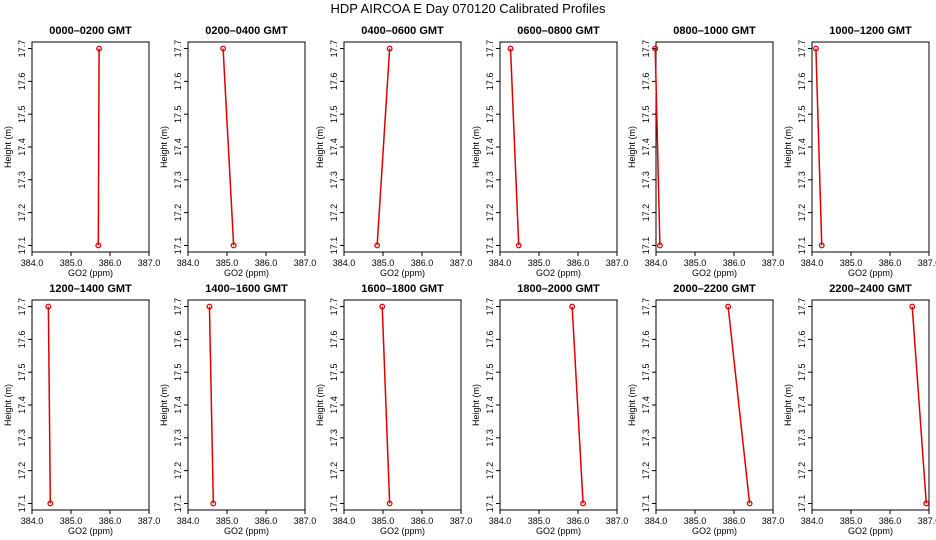 This screenshot has width=936, height=540. Describe the element at coordinates (558, 31) in the screenshot. I see `panel-title: 0600–0800 GMT` at that location.